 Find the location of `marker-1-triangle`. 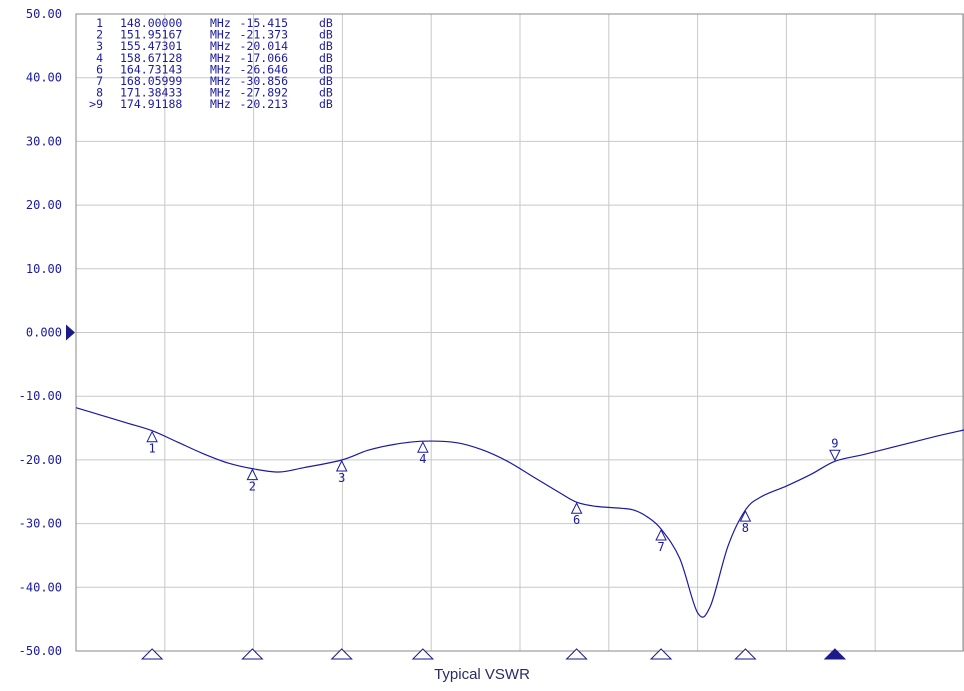

marker-1-triangle is located at coordinates (152, 436).